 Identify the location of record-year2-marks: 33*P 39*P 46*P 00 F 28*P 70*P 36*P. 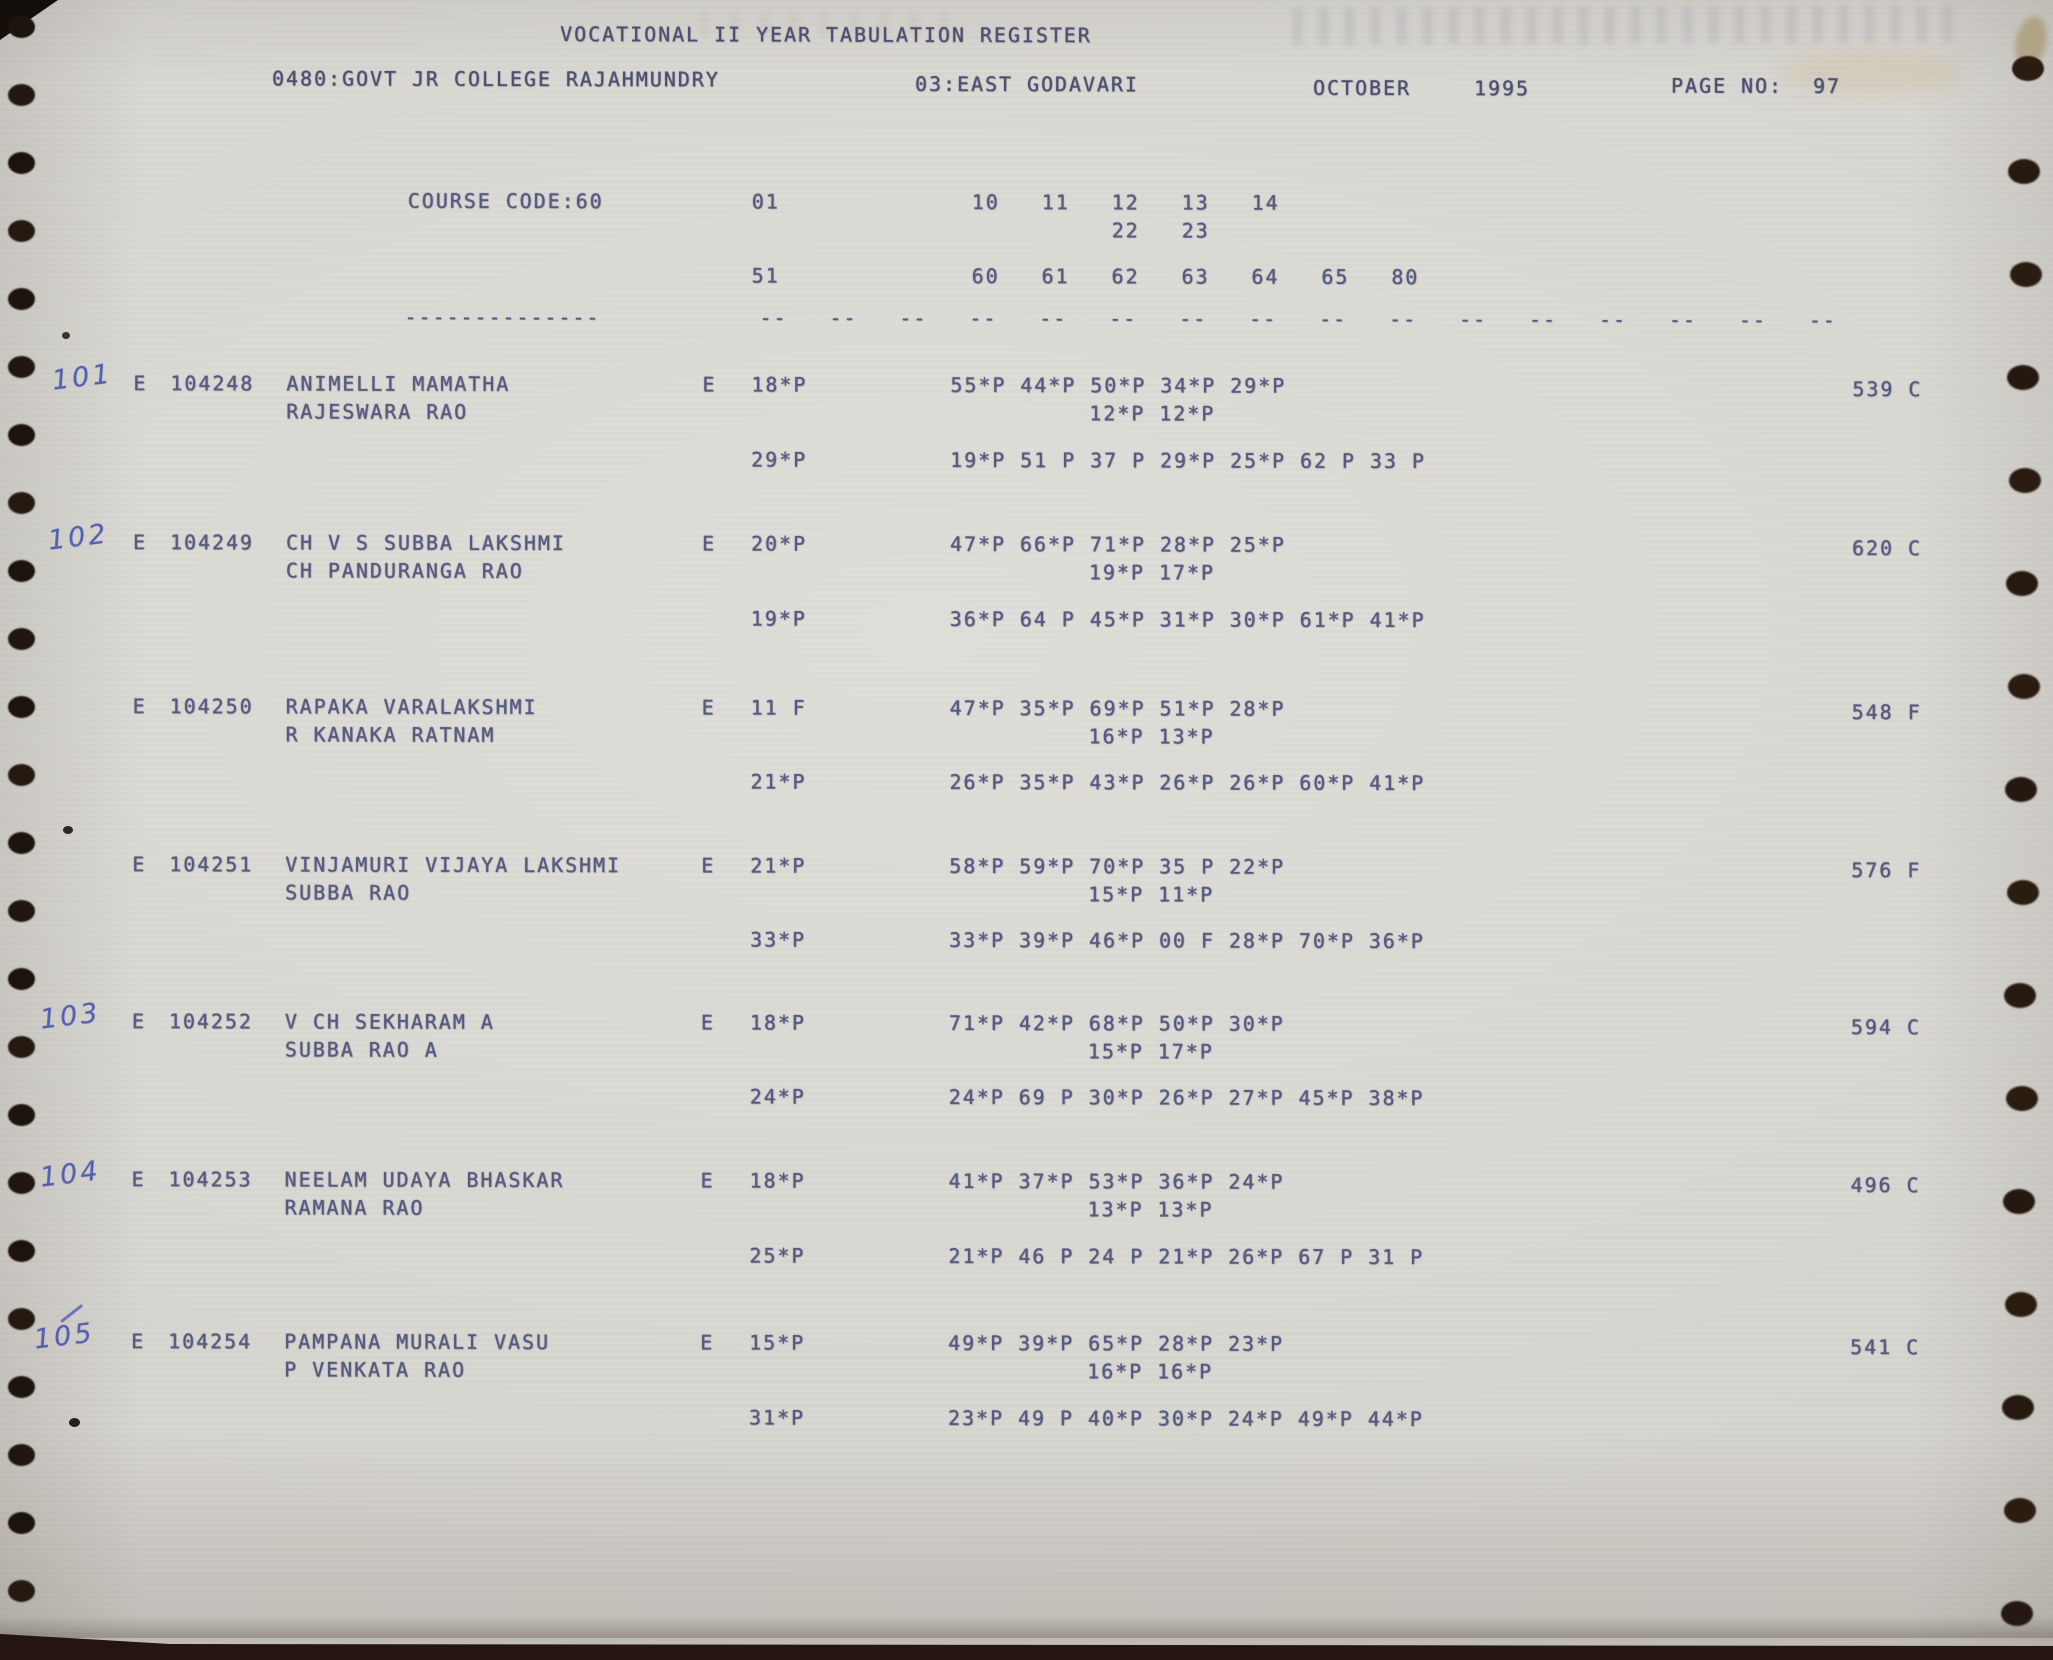
(1187, 940).